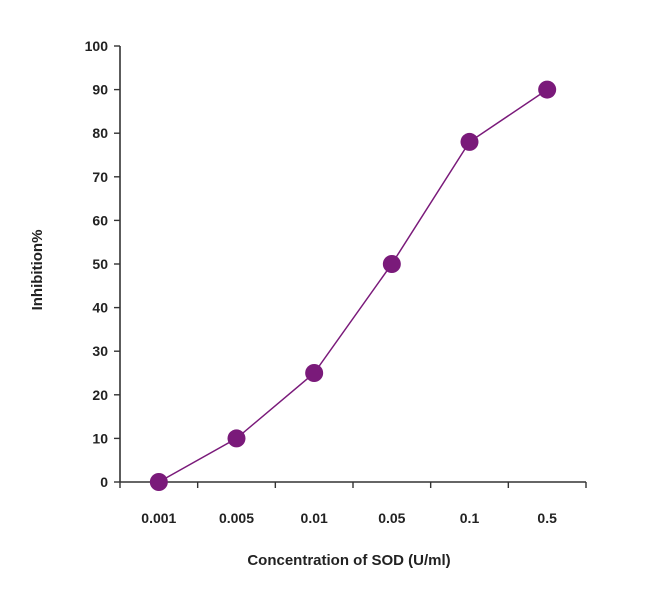 The width and height of the screenshot is (650, 598). I want to click on y-tick-label: 100, so click(97, 46).